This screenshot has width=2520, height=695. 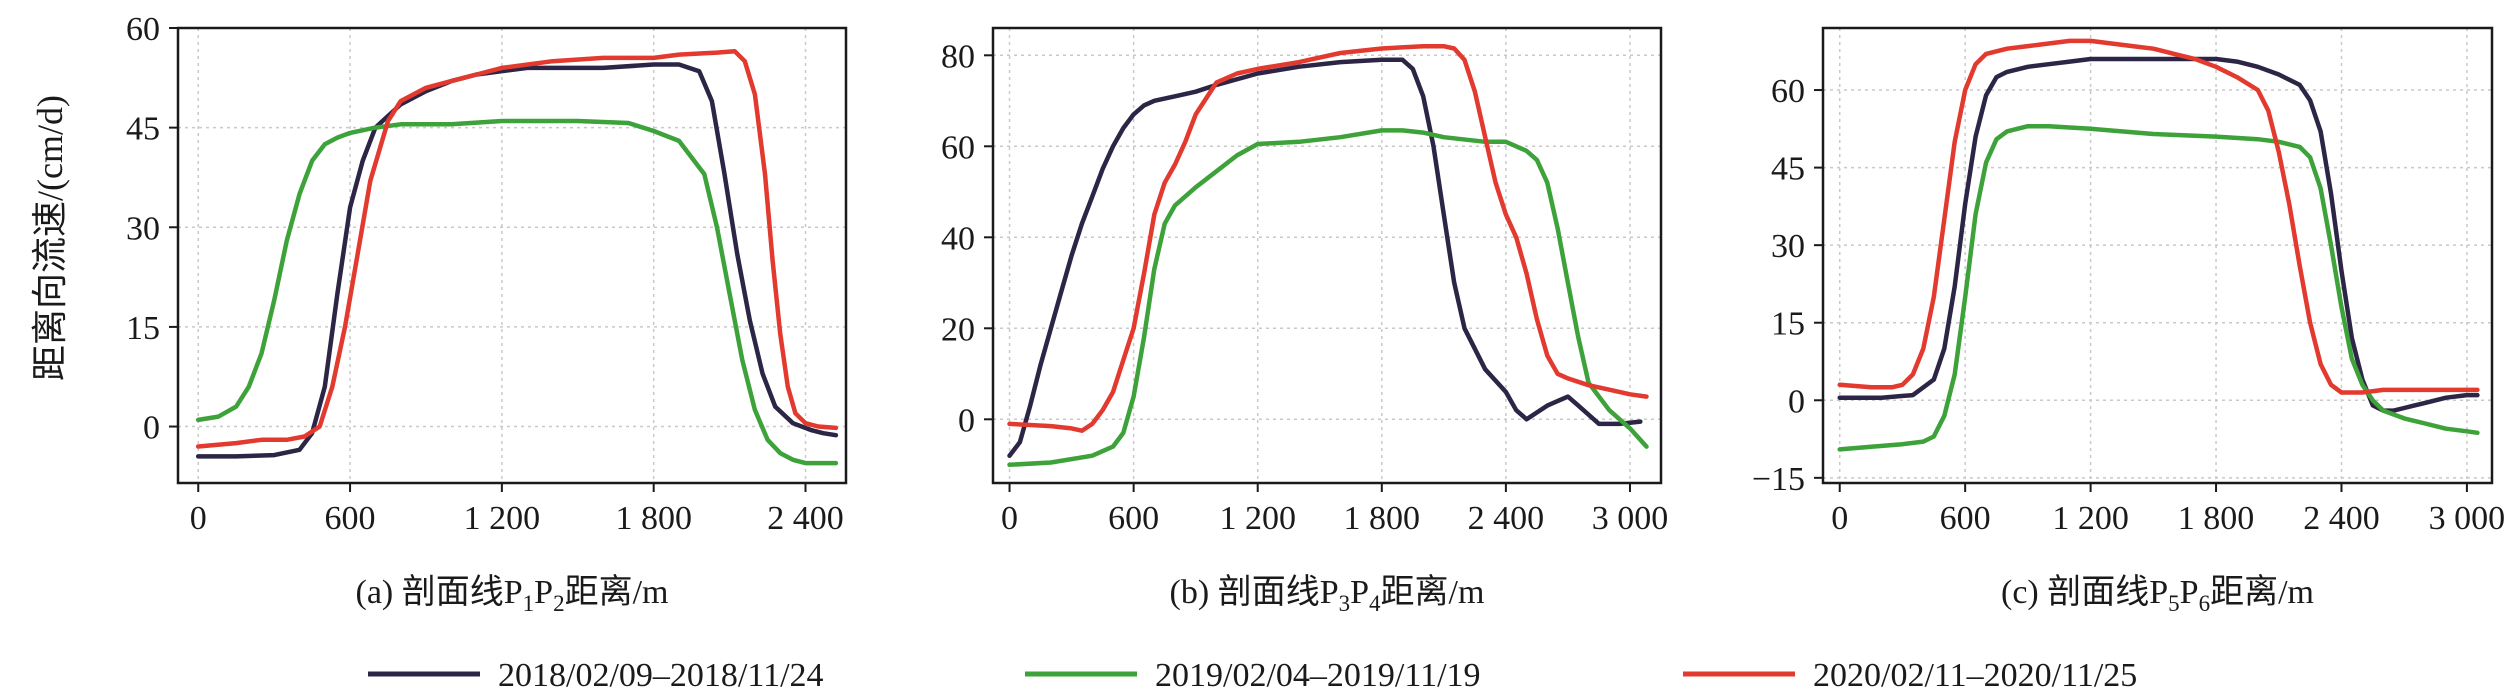 What do you see at coordinates (958, 238) in the screenshot?
I see `y-tick-label: 40` at bounding box center [958, 238].